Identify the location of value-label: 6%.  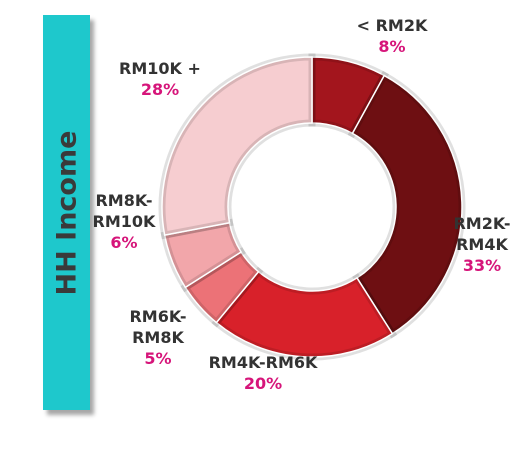
(124, 242).